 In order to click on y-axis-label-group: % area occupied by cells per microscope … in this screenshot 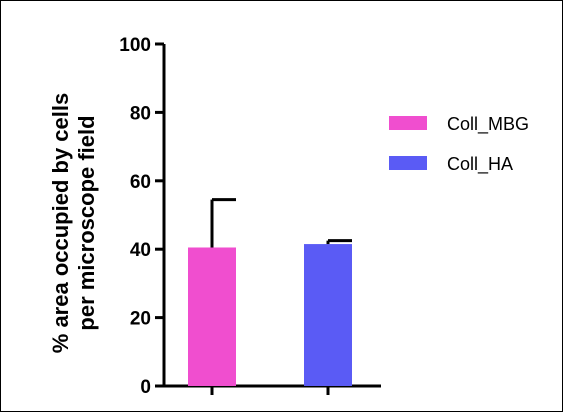, I will do `click(73, 223)`.